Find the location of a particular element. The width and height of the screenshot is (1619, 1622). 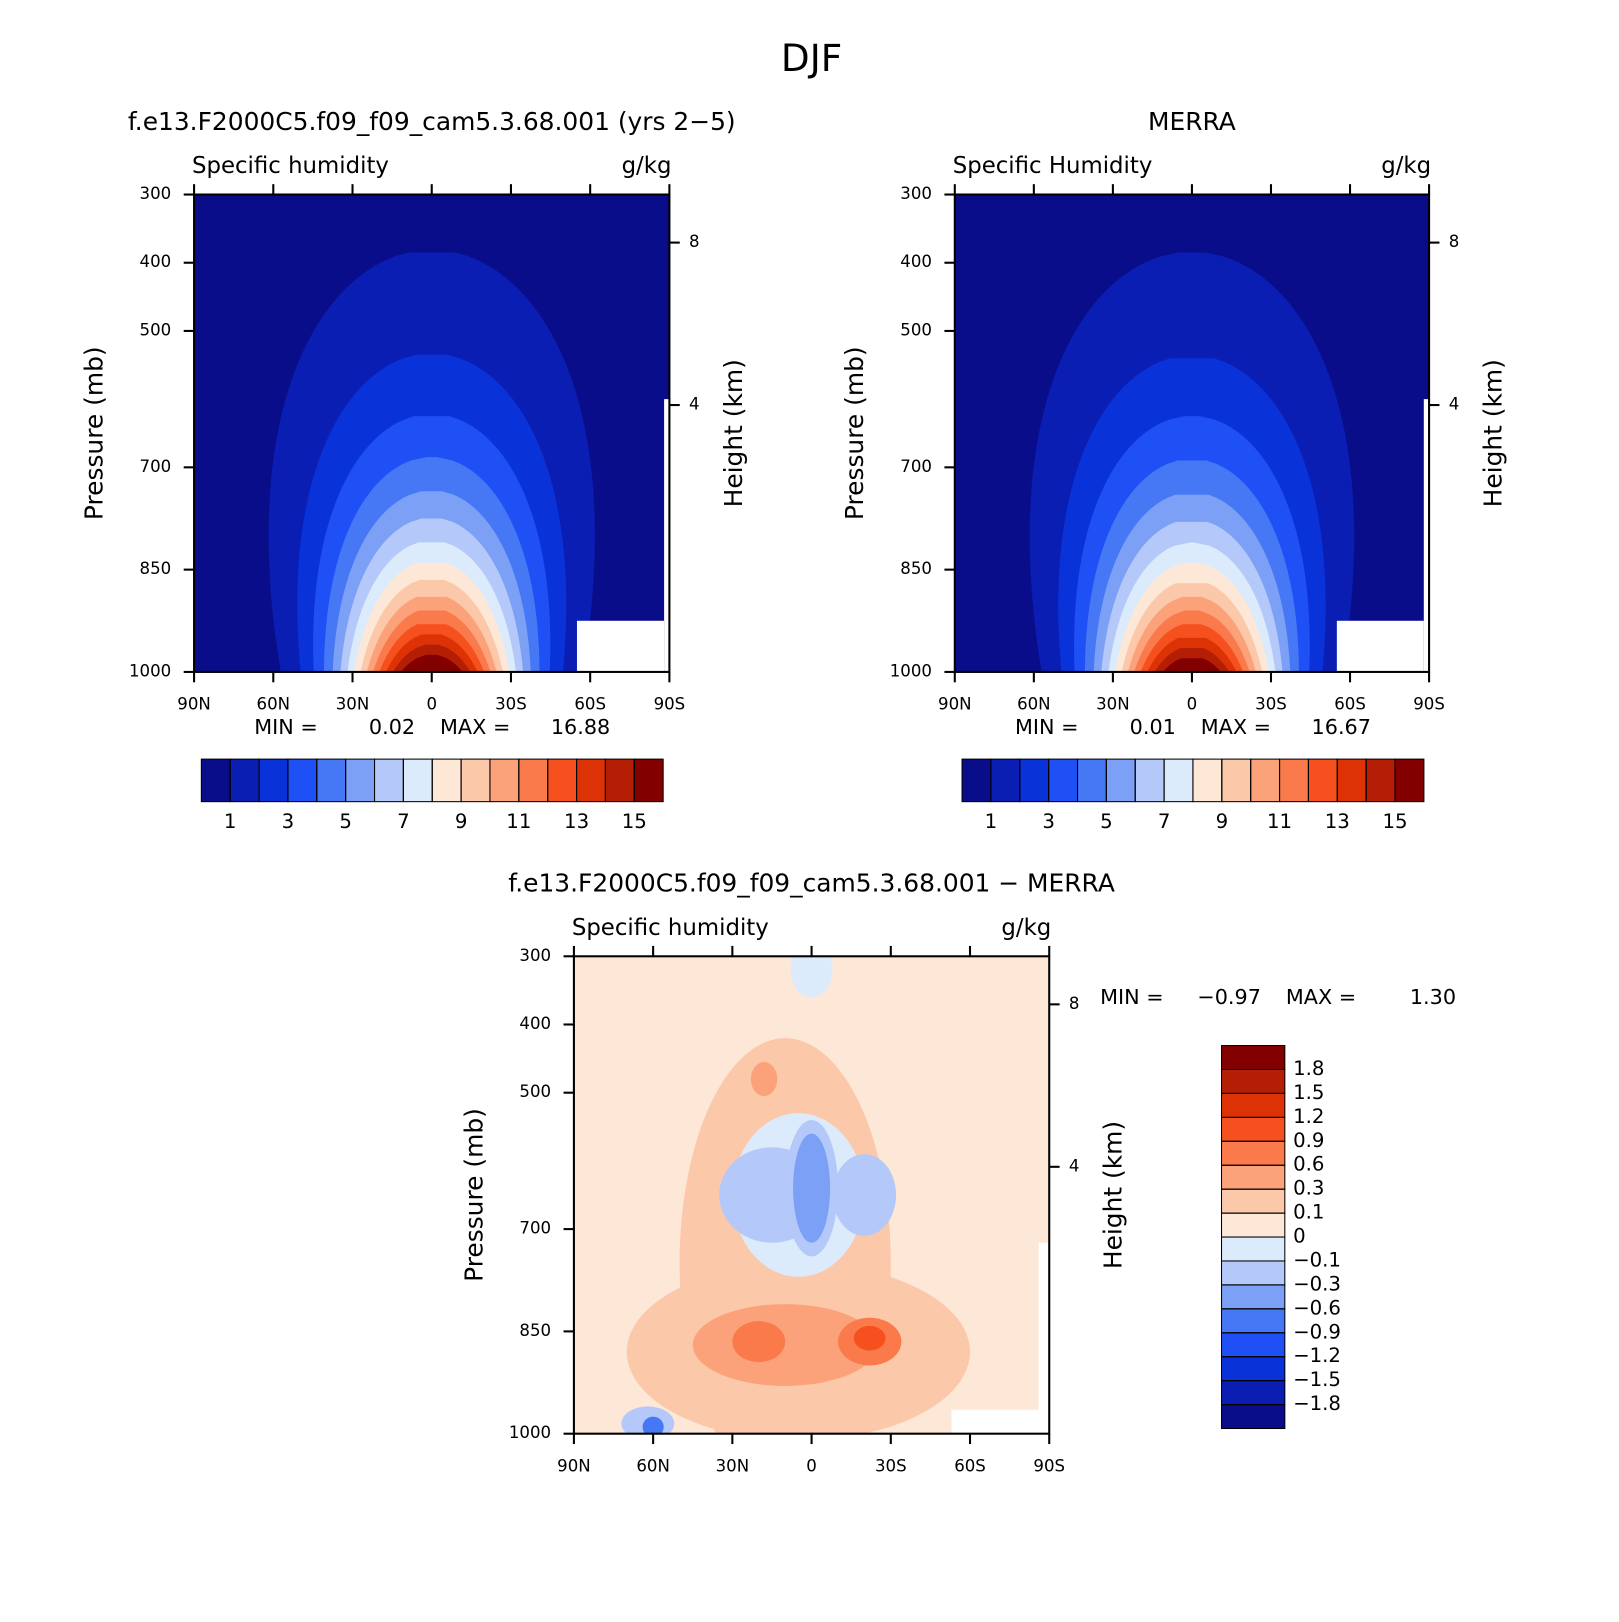

colorbar-label: 0.6 is located at coordinates (1308, 1164).